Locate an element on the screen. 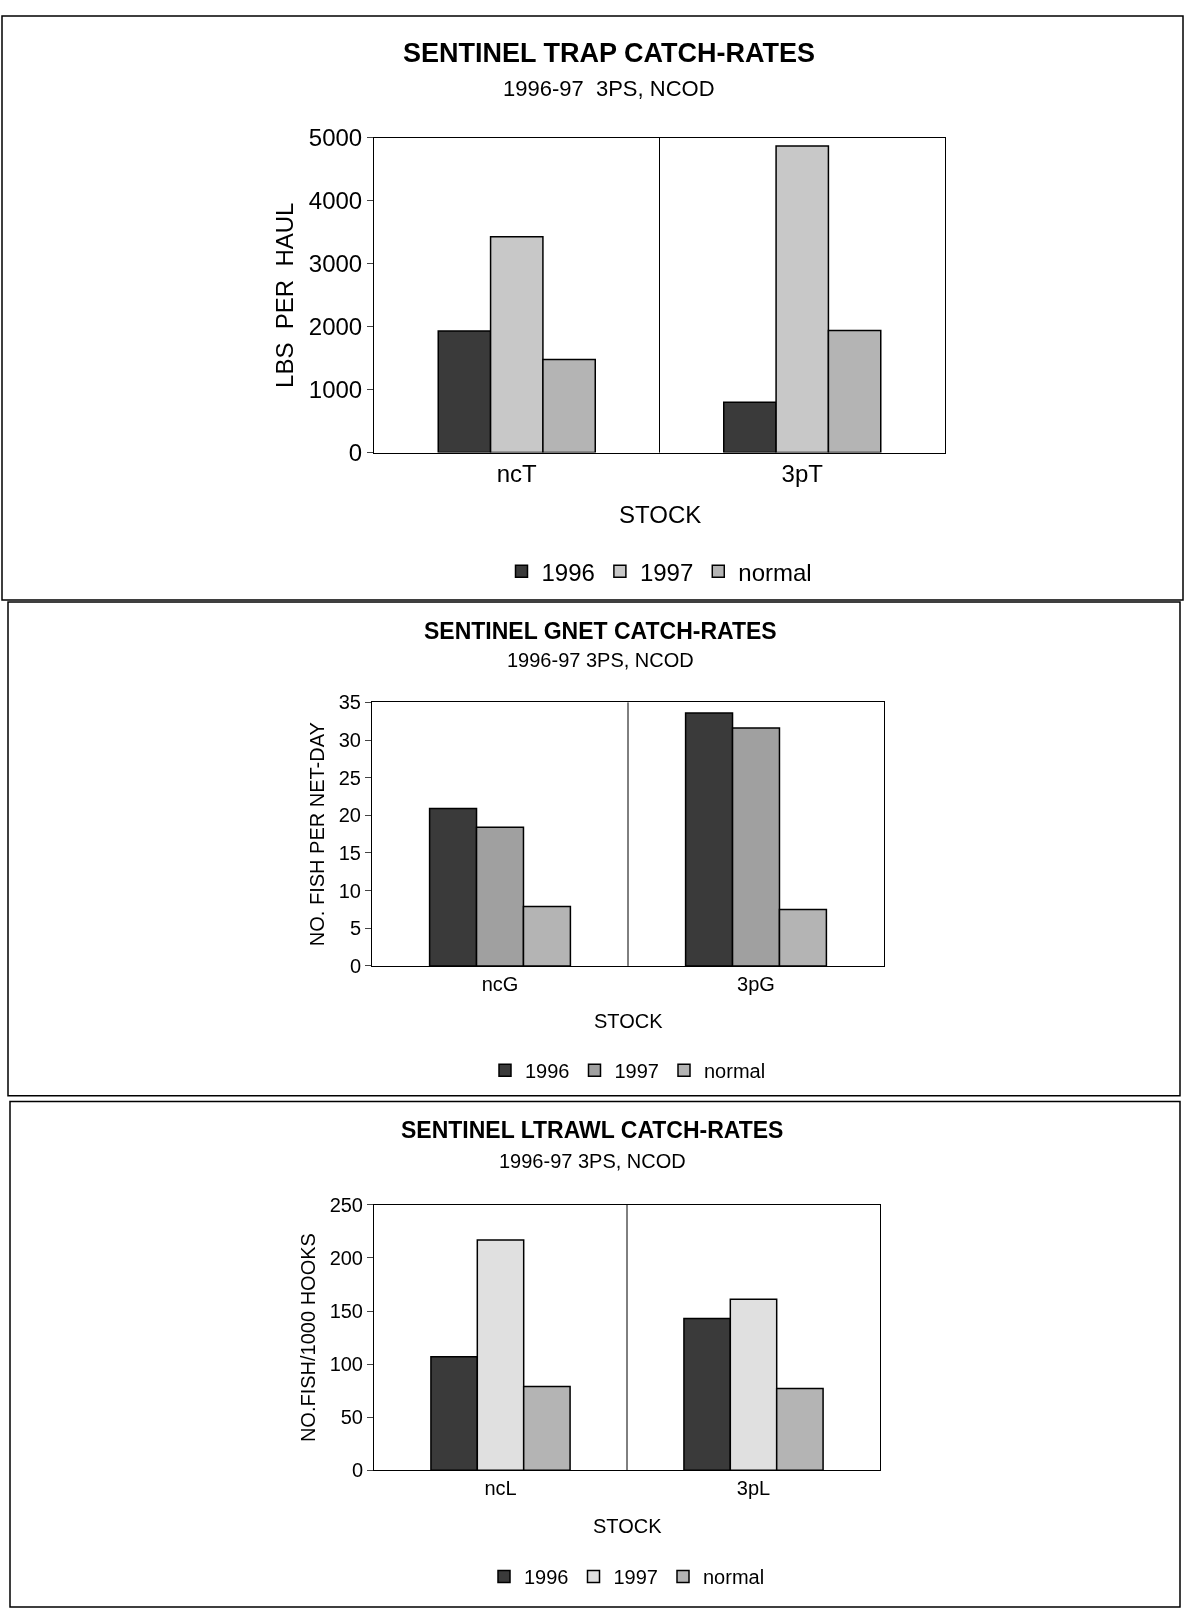  y-tick-label: 100 is located at coordinates (346, 1364).